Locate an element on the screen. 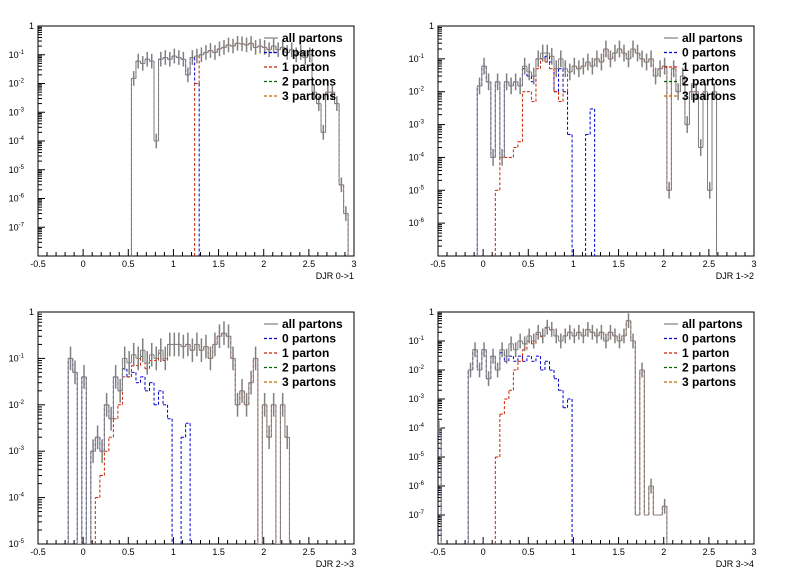  x-axis-title: DJR 0->1 is located at coordinates (335, 276).